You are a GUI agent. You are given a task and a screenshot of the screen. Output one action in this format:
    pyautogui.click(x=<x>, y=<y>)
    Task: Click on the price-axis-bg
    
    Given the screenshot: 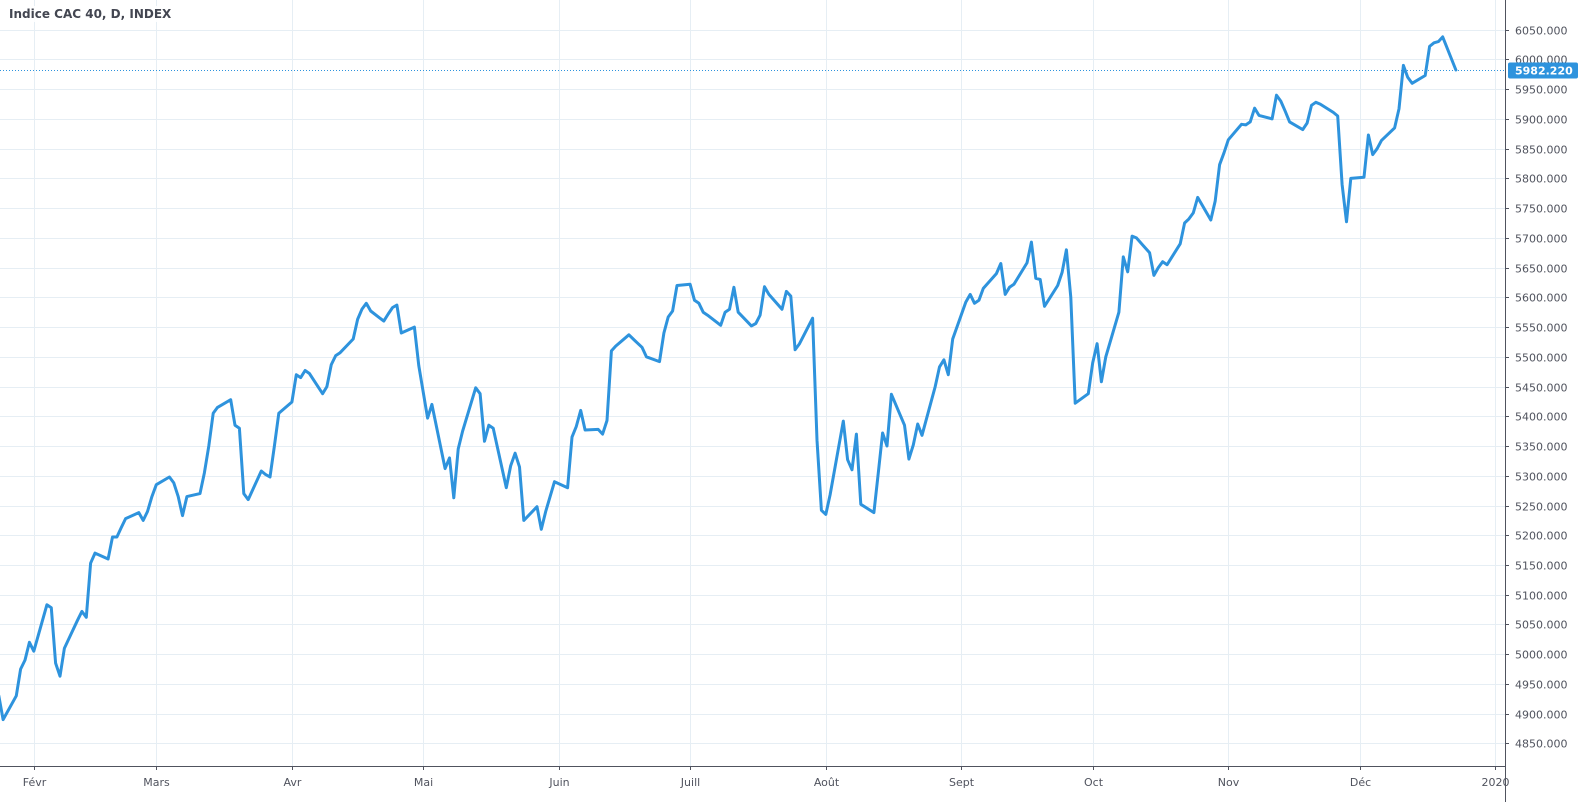 What is the action you would take?
    pyautogui.click(x=1545, y=401)
    